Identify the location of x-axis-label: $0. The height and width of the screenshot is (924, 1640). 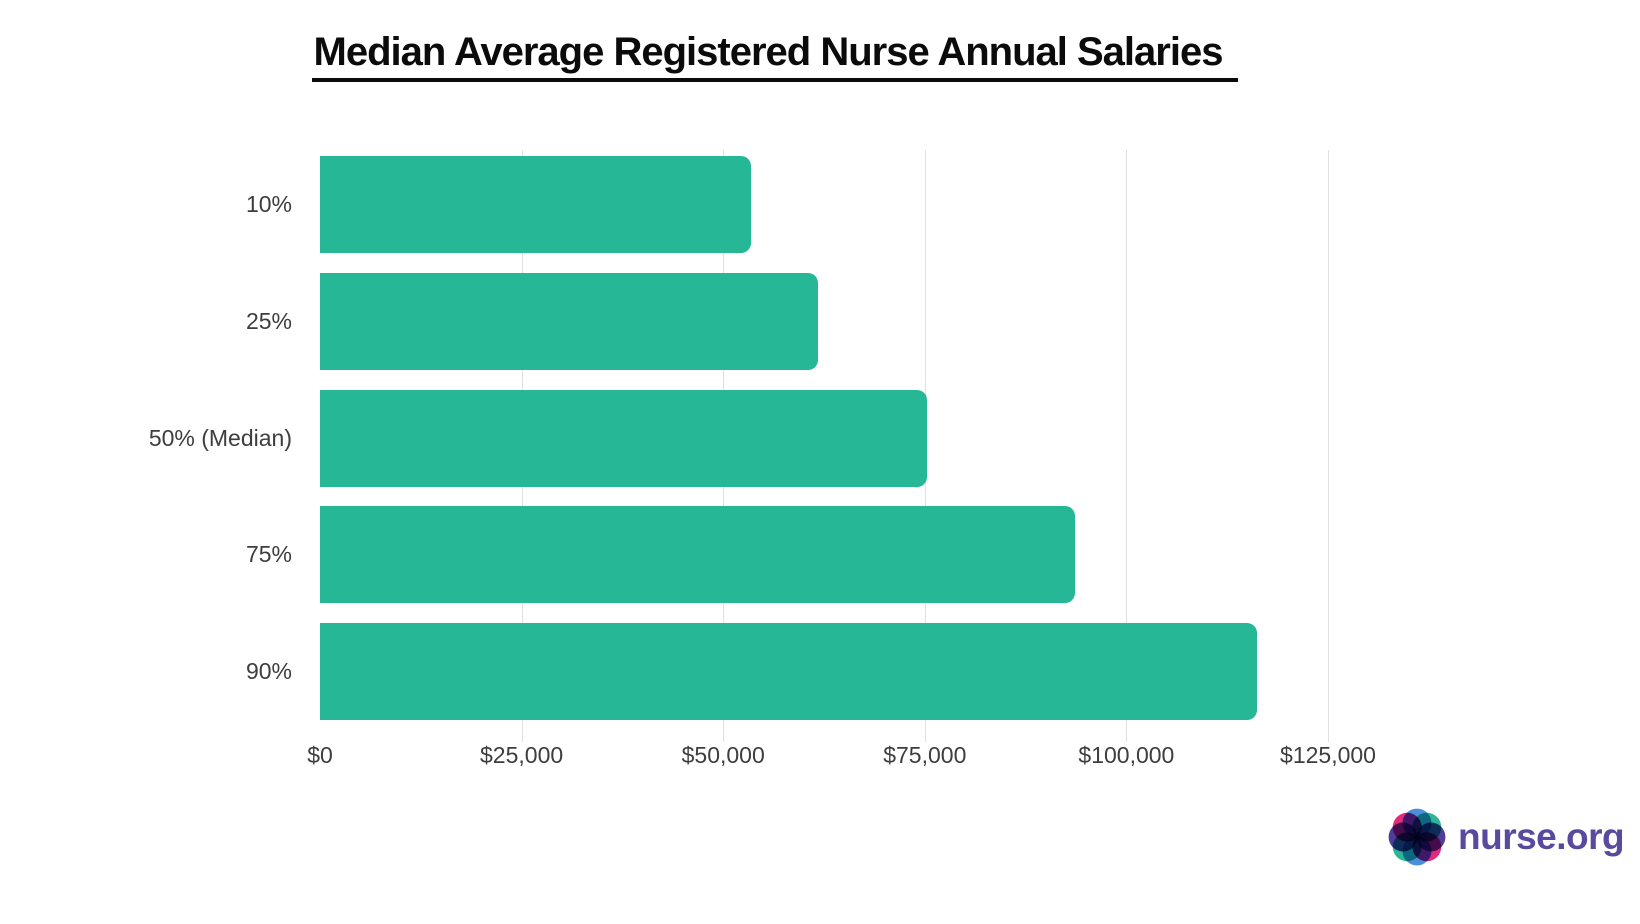
(320, 755).